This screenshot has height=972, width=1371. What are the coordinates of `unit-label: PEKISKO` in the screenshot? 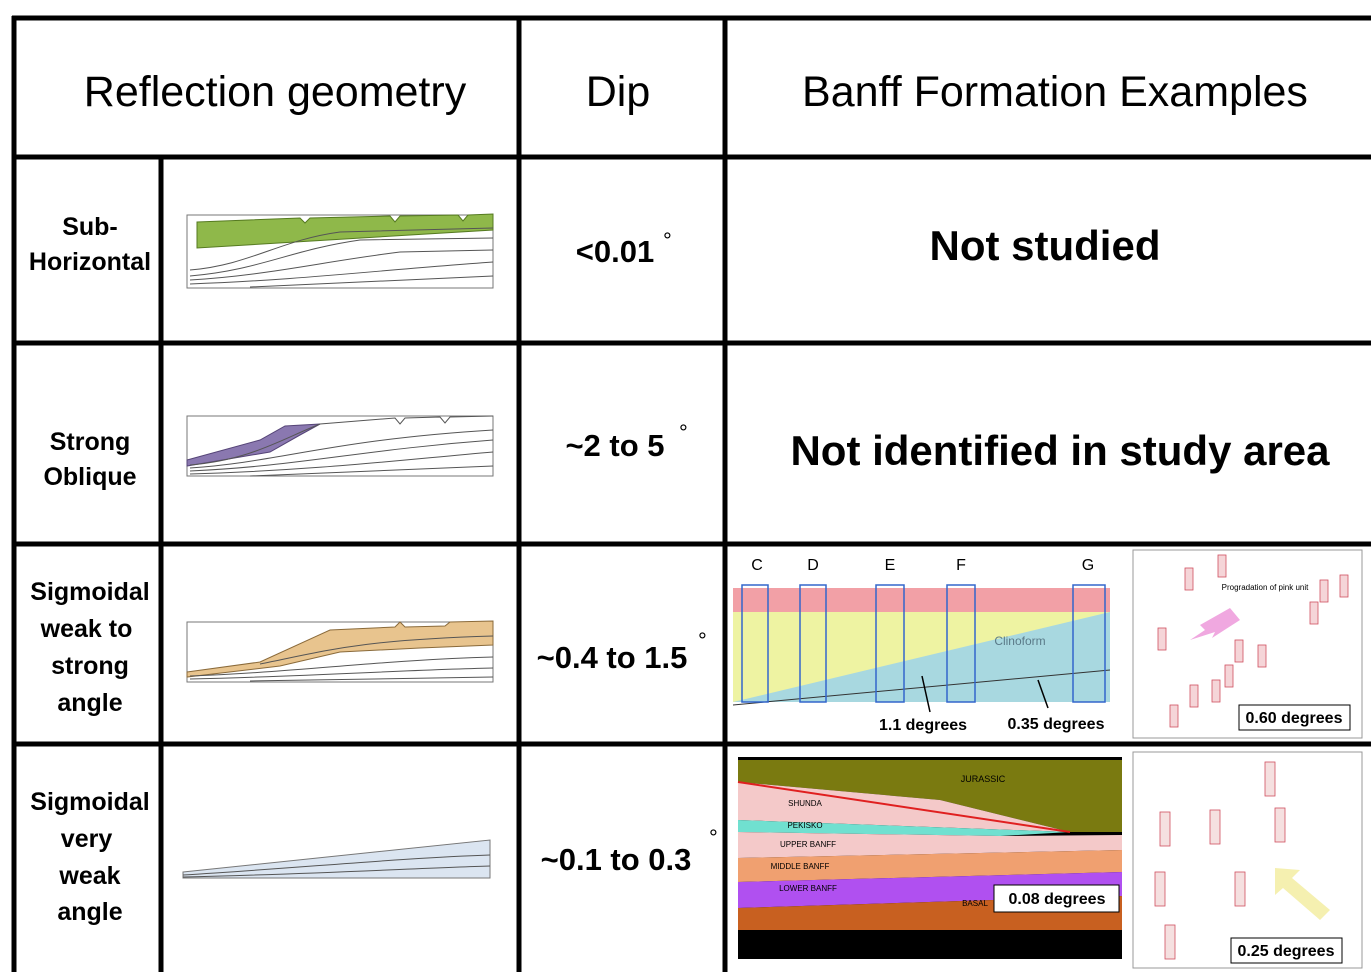 It's located at (804, 825).